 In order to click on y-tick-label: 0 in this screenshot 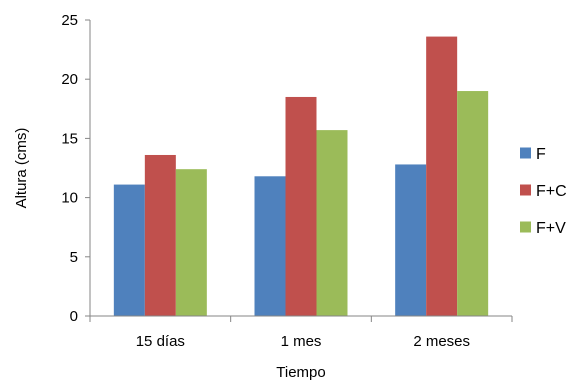, I will do `click(74, 316)`.